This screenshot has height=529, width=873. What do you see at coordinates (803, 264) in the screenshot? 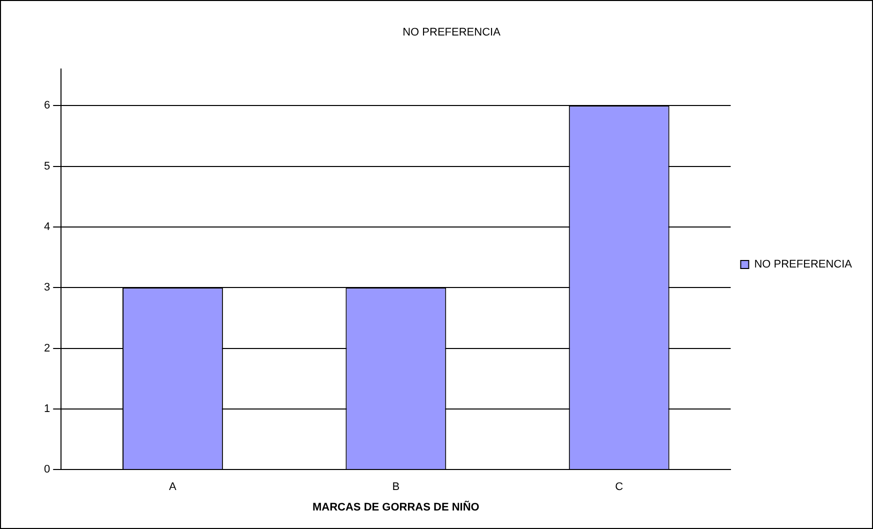
I see `legend-label: NO PREFERENCIA` at bounding box center [803, 264].